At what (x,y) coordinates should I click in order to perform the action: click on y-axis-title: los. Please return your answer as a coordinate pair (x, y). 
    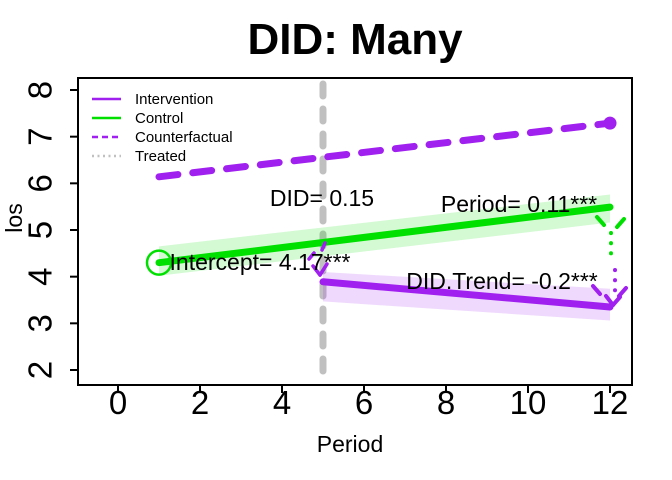
    Looking at the image, I should click on (14, 217).